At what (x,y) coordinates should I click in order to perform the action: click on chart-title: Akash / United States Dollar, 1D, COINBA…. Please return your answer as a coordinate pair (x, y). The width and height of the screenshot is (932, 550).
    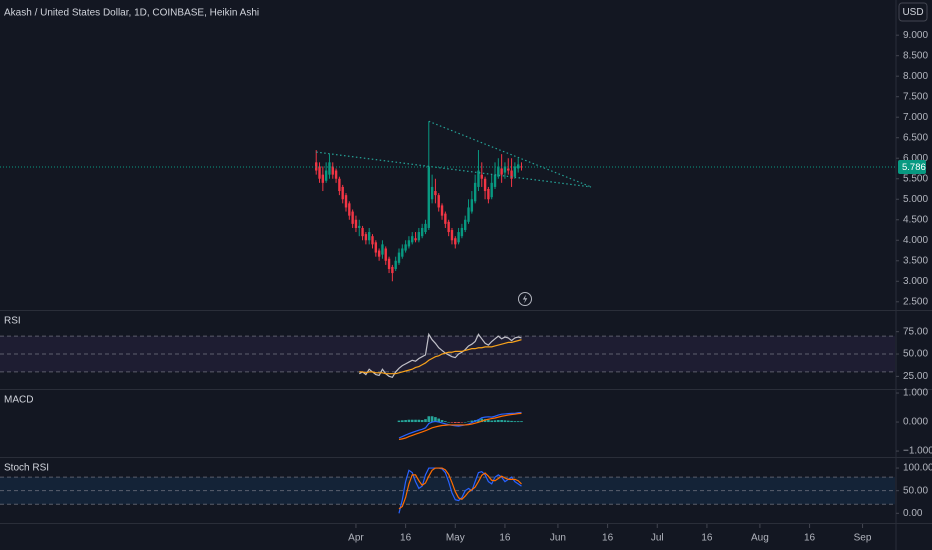
    Looking at the image, I should click on (131, 13).